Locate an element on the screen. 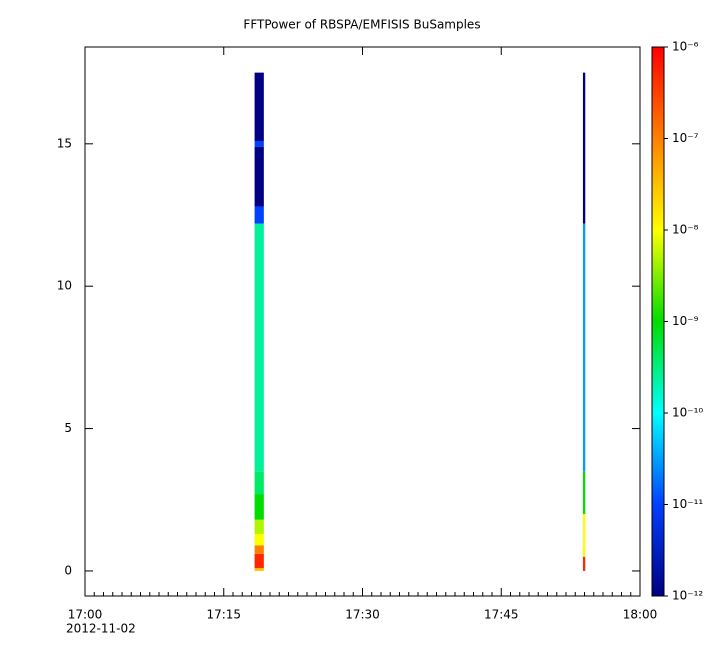 The width and height of the screenshot is (724, 660). colorbar-tick-label: 10⁻⁸ is located at coordinates (685, 230).